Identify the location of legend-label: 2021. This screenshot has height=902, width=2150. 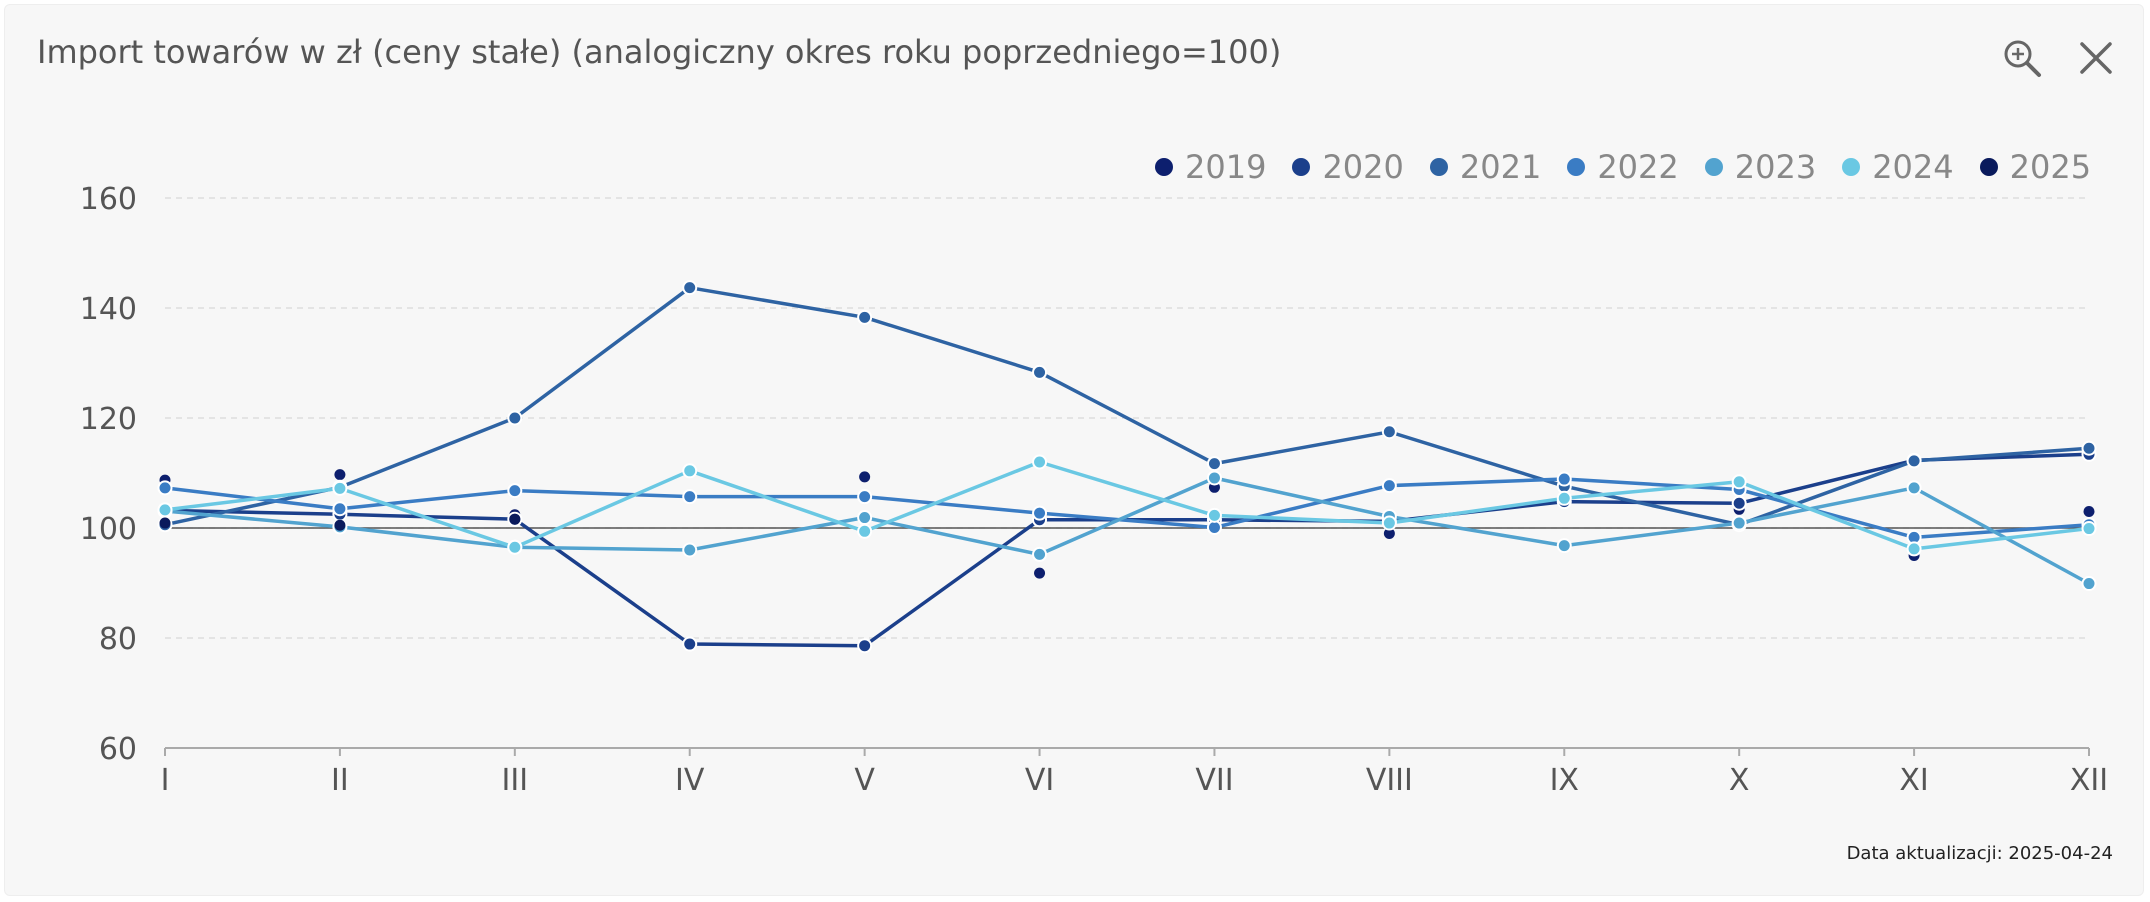
(1500, 167).